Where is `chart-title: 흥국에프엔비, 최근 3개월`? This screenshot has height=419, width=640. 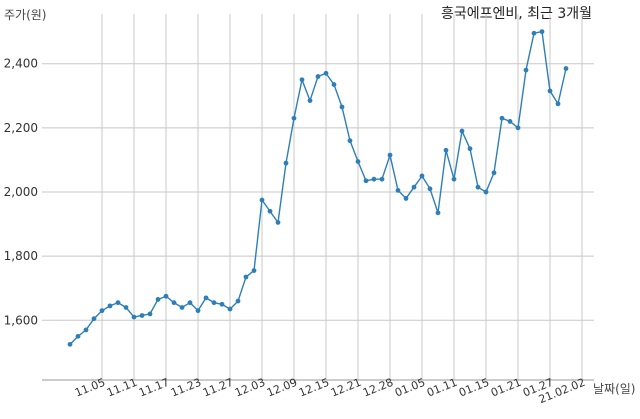
chart-title: 흥국에프엔비, 최근 3개월 is located at coordinates (516, 14).